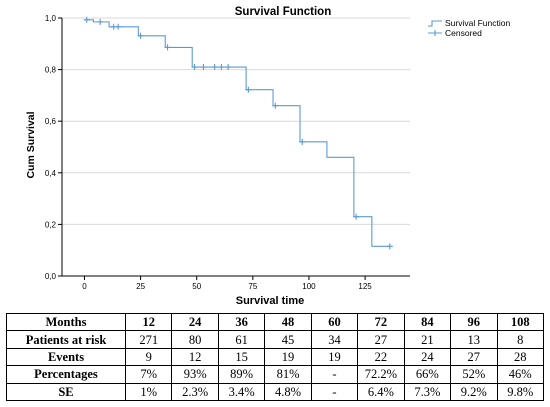 The height and width of the screenshot is (407, 550). What do you see at coordinates (140, 286) in the screenshot?
I see `x-tick-label: 25` at bounding box center [140, 286].